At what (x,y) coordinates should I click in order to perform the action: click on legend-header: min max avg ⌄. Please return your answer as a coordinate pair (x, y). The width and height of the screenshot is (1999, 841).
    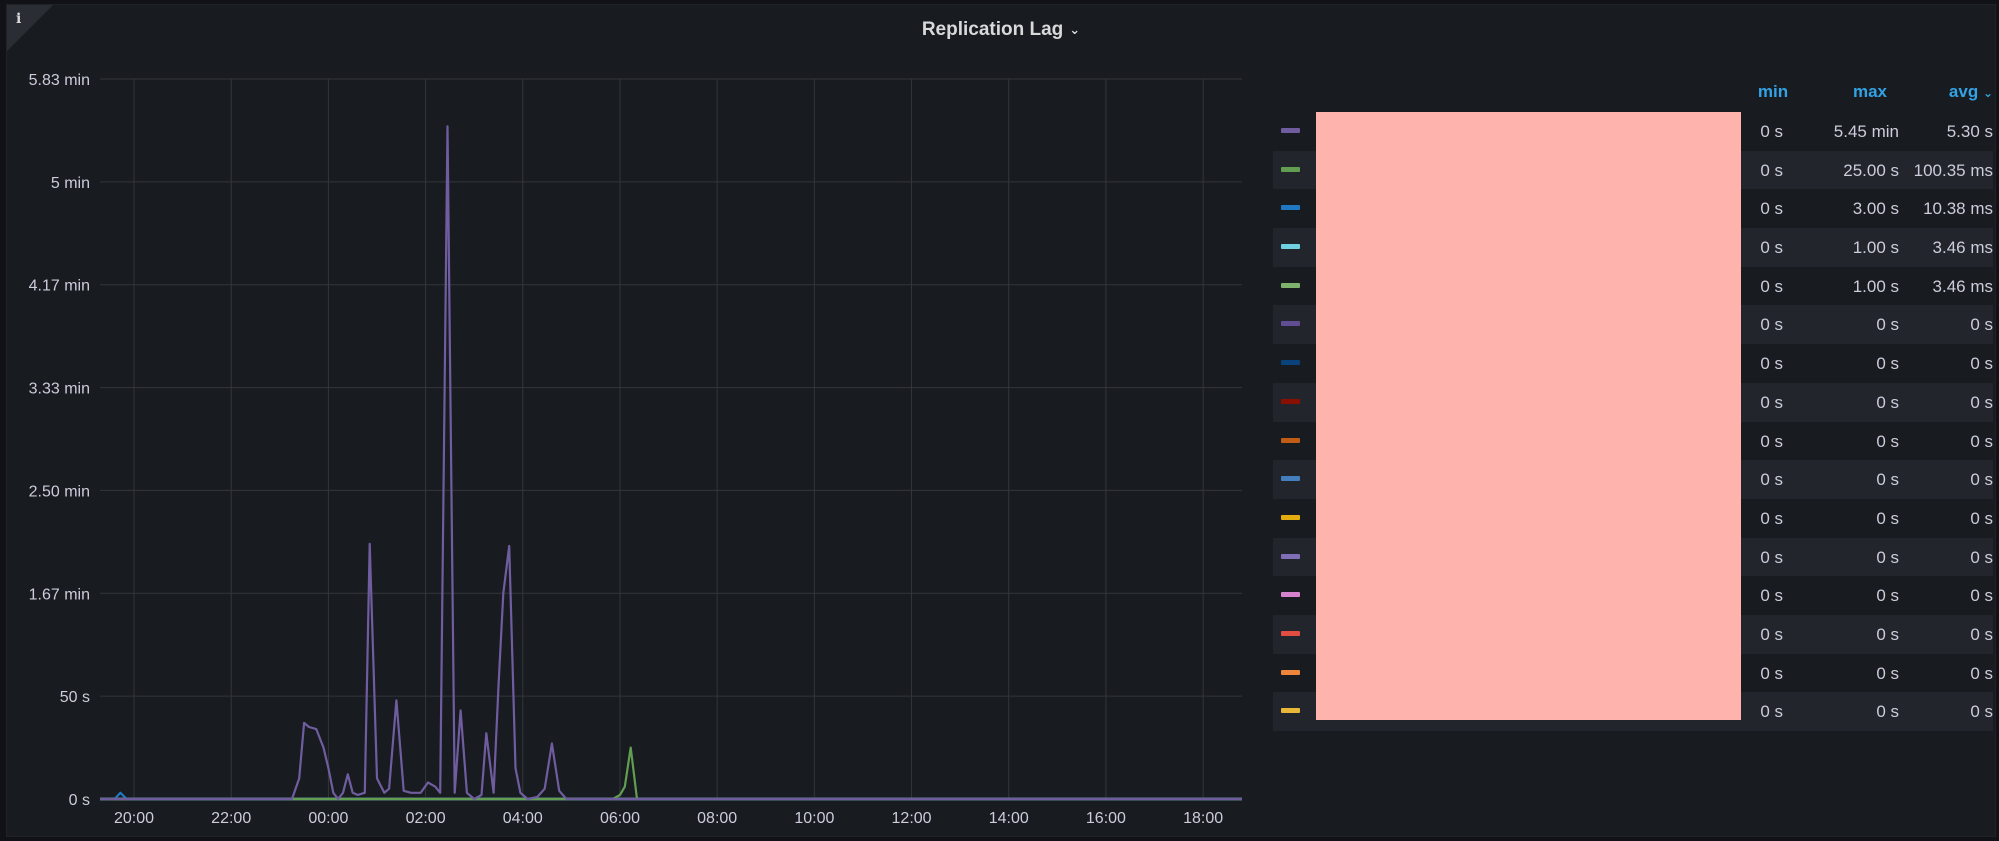
    Looking at the image, I should click on (1633, 94).